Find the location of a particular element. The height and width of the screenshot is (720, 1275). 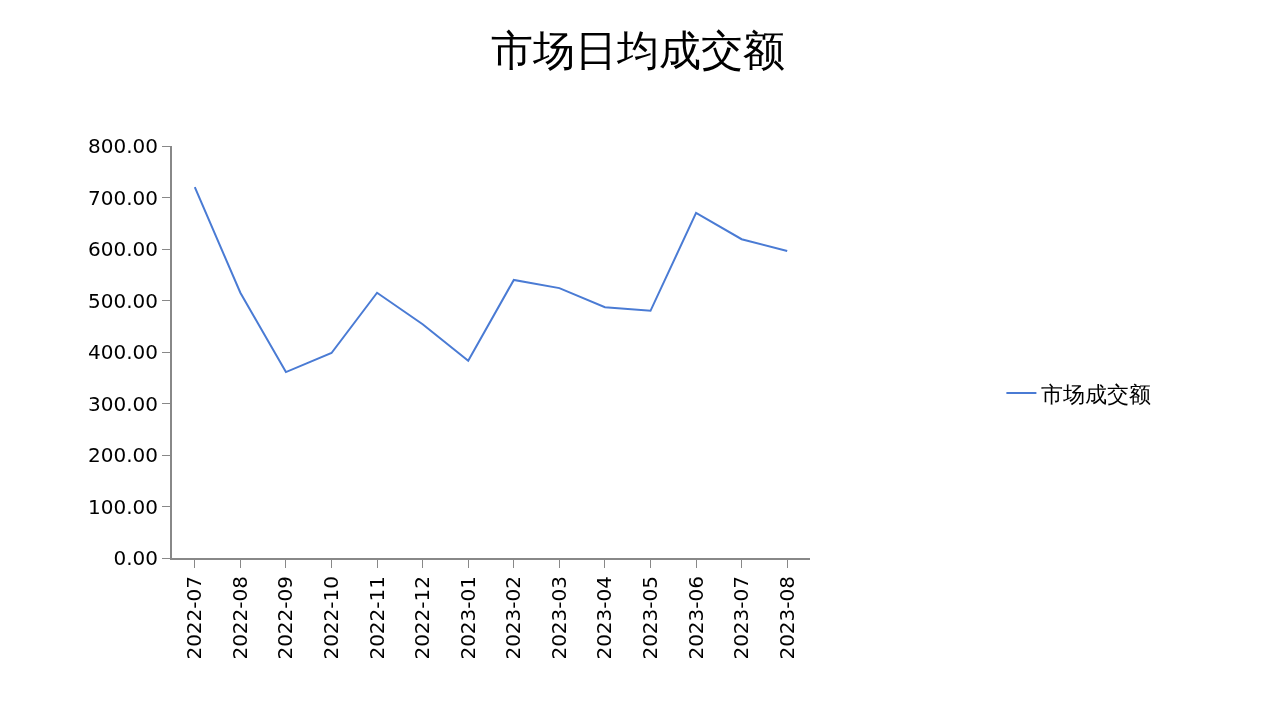

y-tick-label: 300.00 is located at coordinates (123, 403).